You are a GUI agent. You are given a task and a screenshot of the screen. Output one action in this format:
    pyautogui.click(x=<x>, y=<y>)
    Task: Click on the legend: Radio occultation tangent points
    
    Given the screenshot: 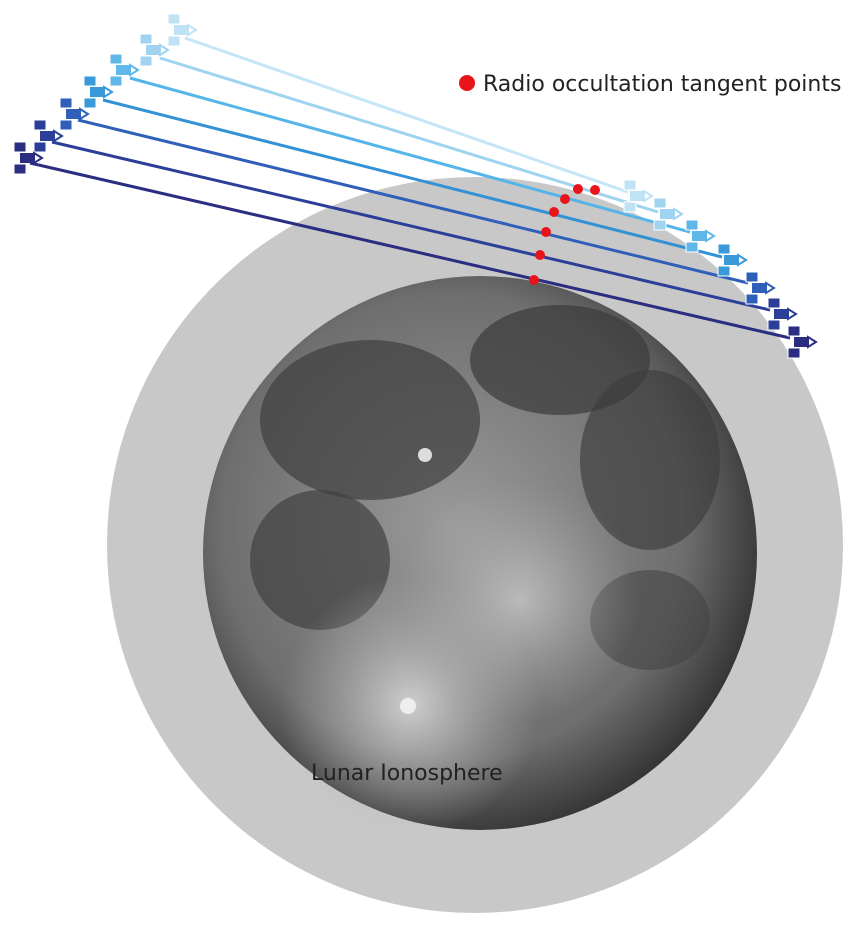 What is the action you would take?
    pyautogui.click(x=650, y=84)
    